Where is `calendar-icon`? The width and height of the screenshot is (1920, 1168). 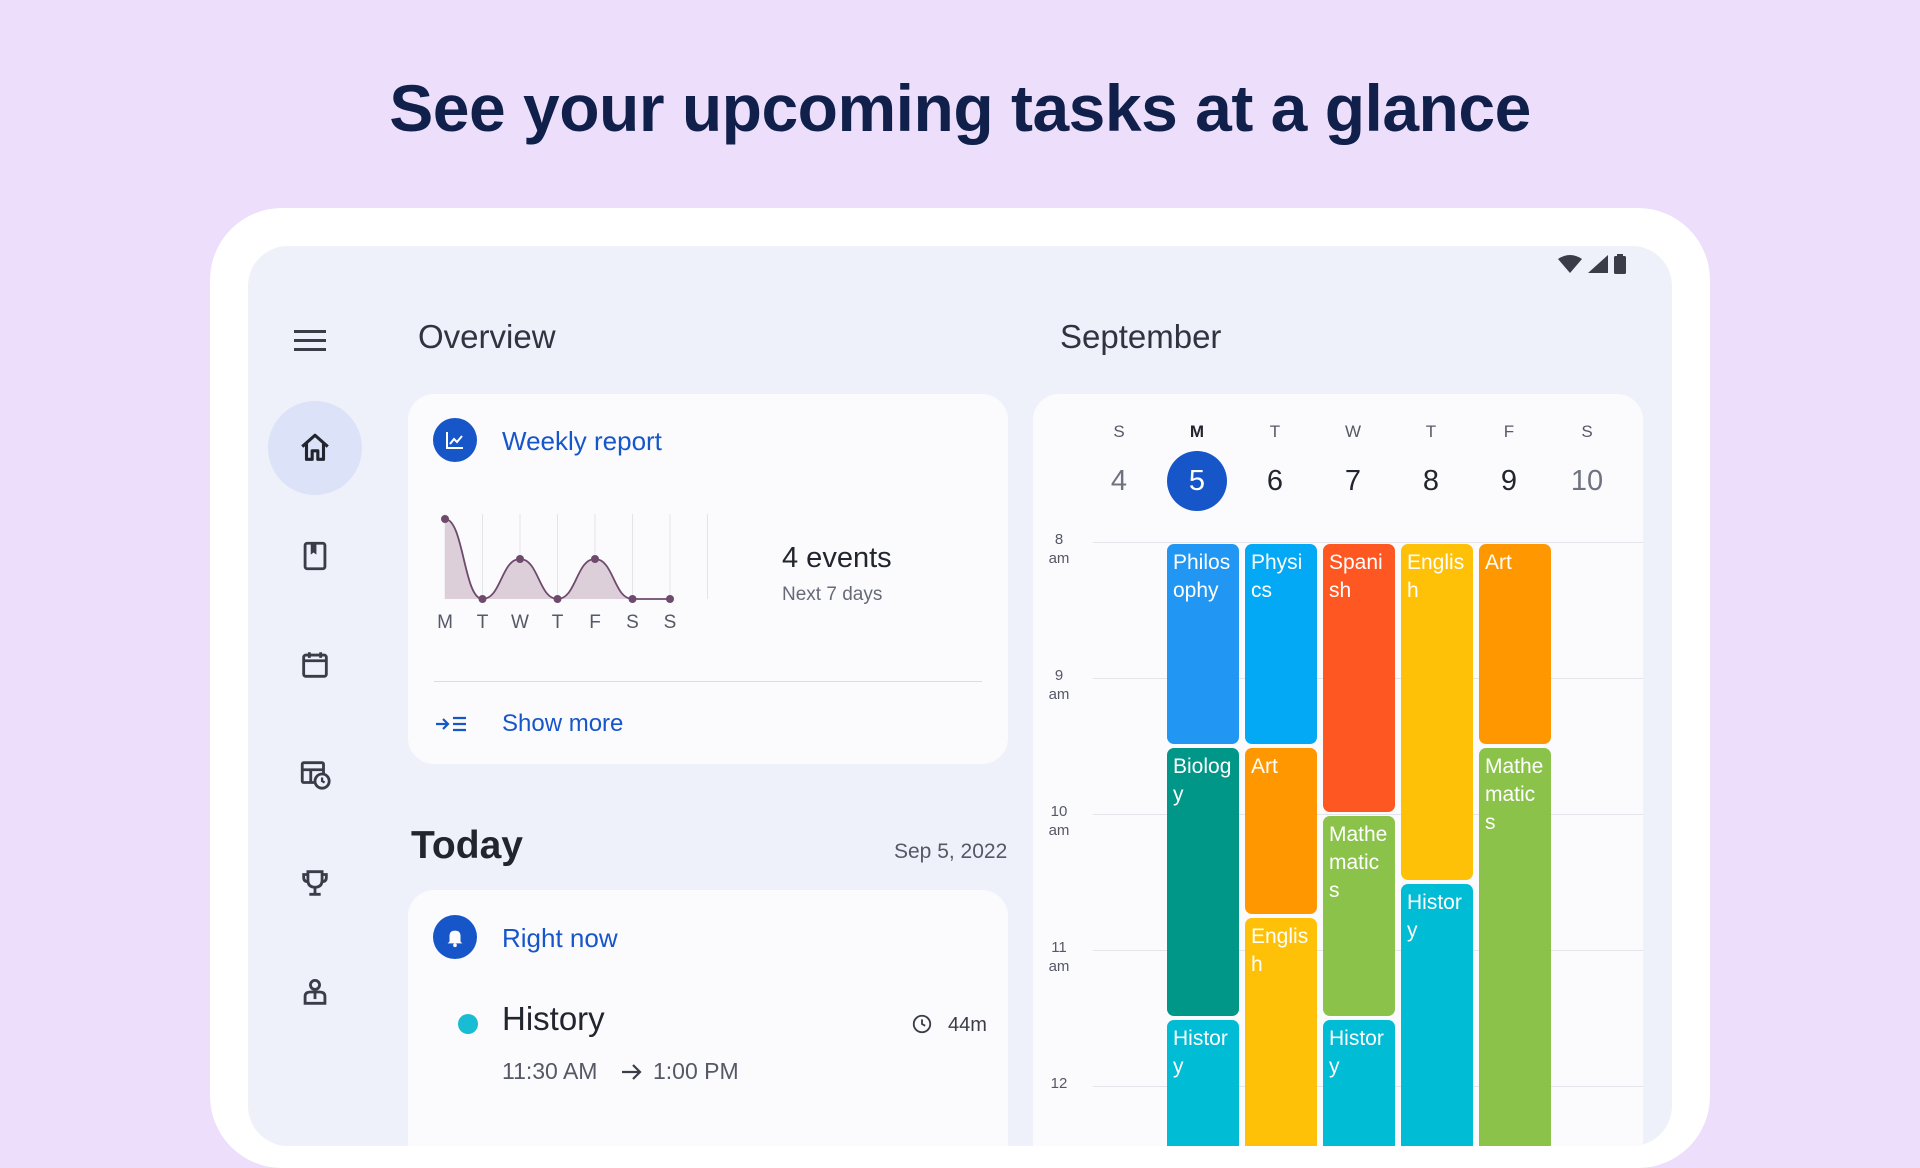 calendar-icon is located at coordinates (315, 665).